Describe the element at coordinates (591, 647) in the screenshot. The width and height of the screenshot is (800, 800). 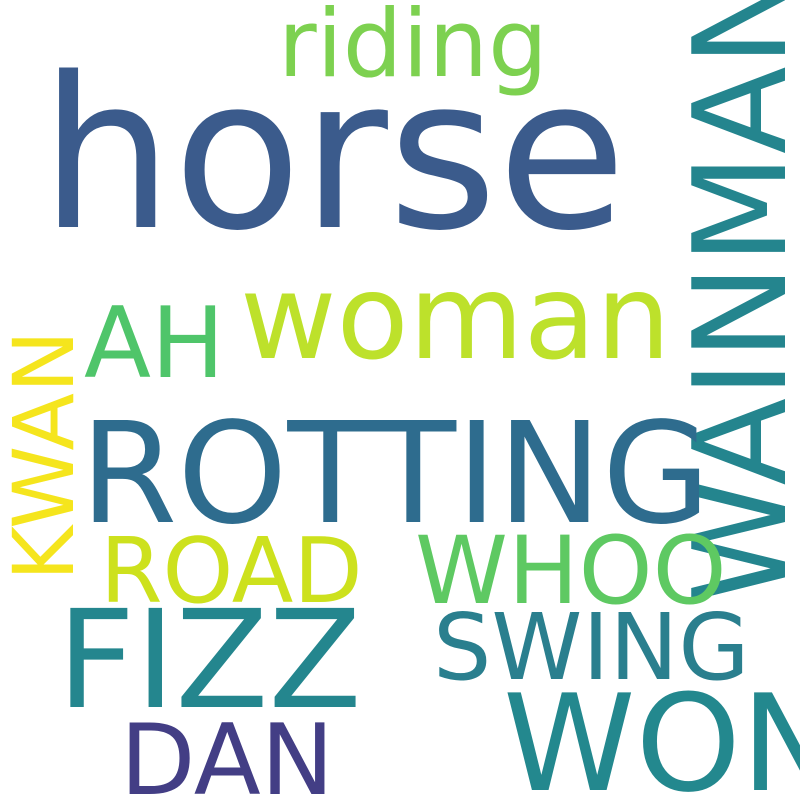
I see `word-swing: SWING` at that location.